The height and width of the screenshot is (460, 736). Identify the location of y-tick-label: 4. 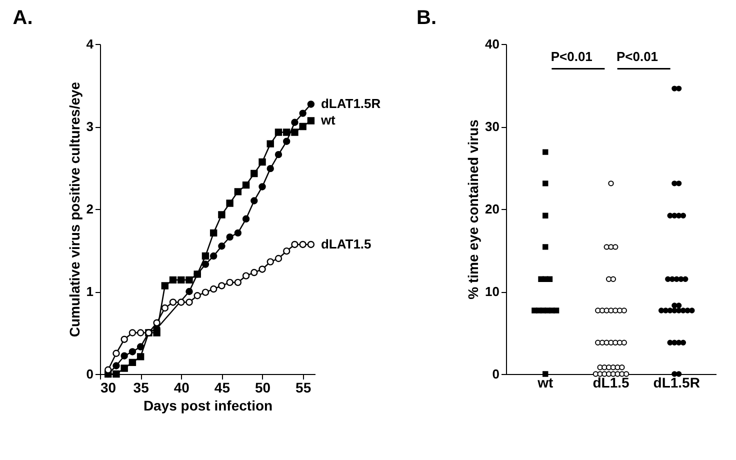
(90, 44).